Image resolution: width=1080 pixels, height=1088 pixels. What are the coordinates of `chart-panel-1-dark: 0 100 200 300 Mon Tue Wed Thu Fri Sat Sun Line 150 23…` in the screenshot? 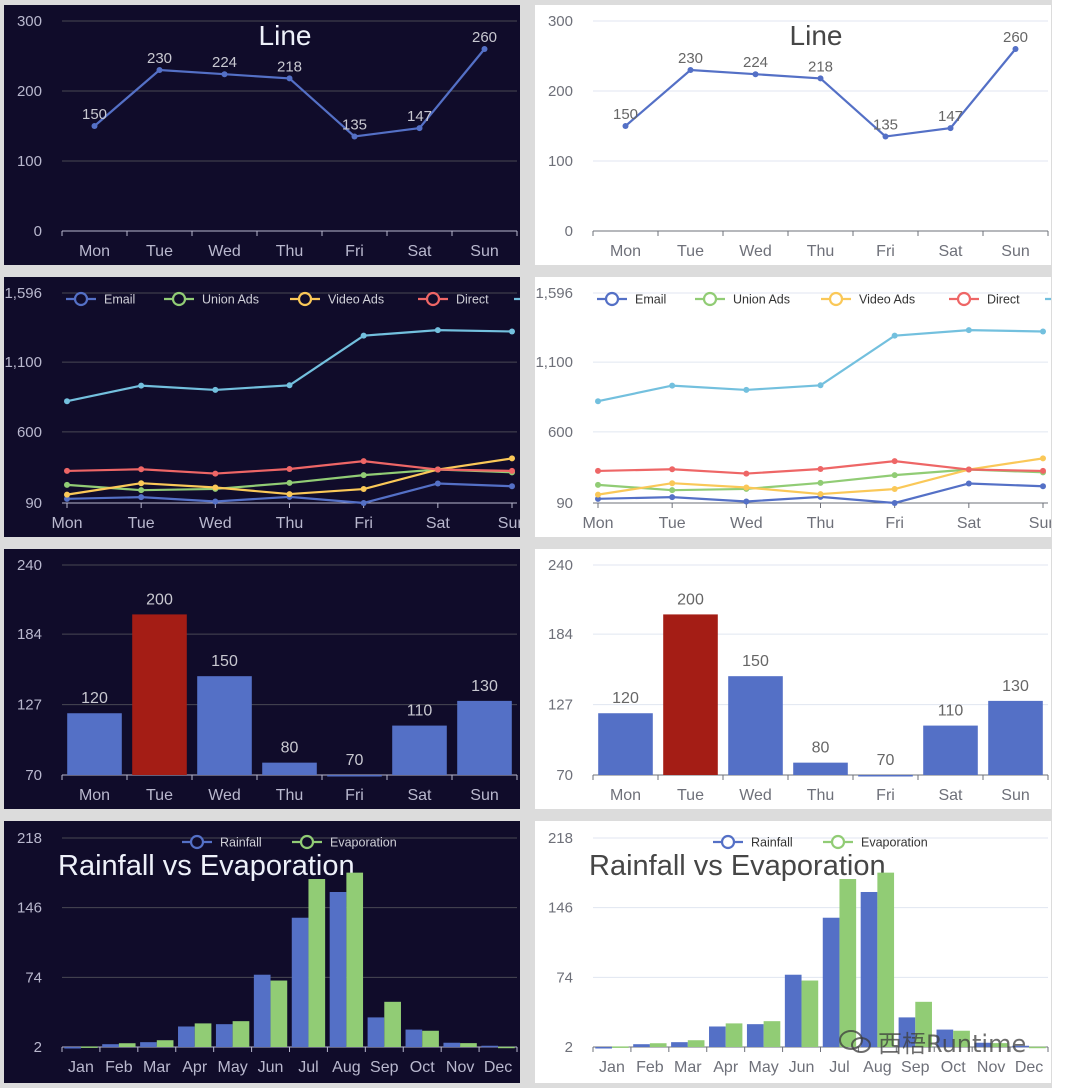 It's located at (262, 135).